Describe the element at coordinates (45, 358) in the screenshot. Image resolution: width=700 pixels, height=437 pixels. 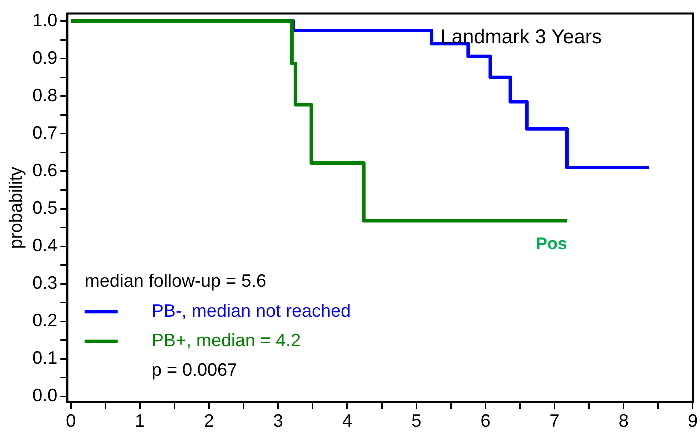
I see `y-tick-label: 0.1` at that location.